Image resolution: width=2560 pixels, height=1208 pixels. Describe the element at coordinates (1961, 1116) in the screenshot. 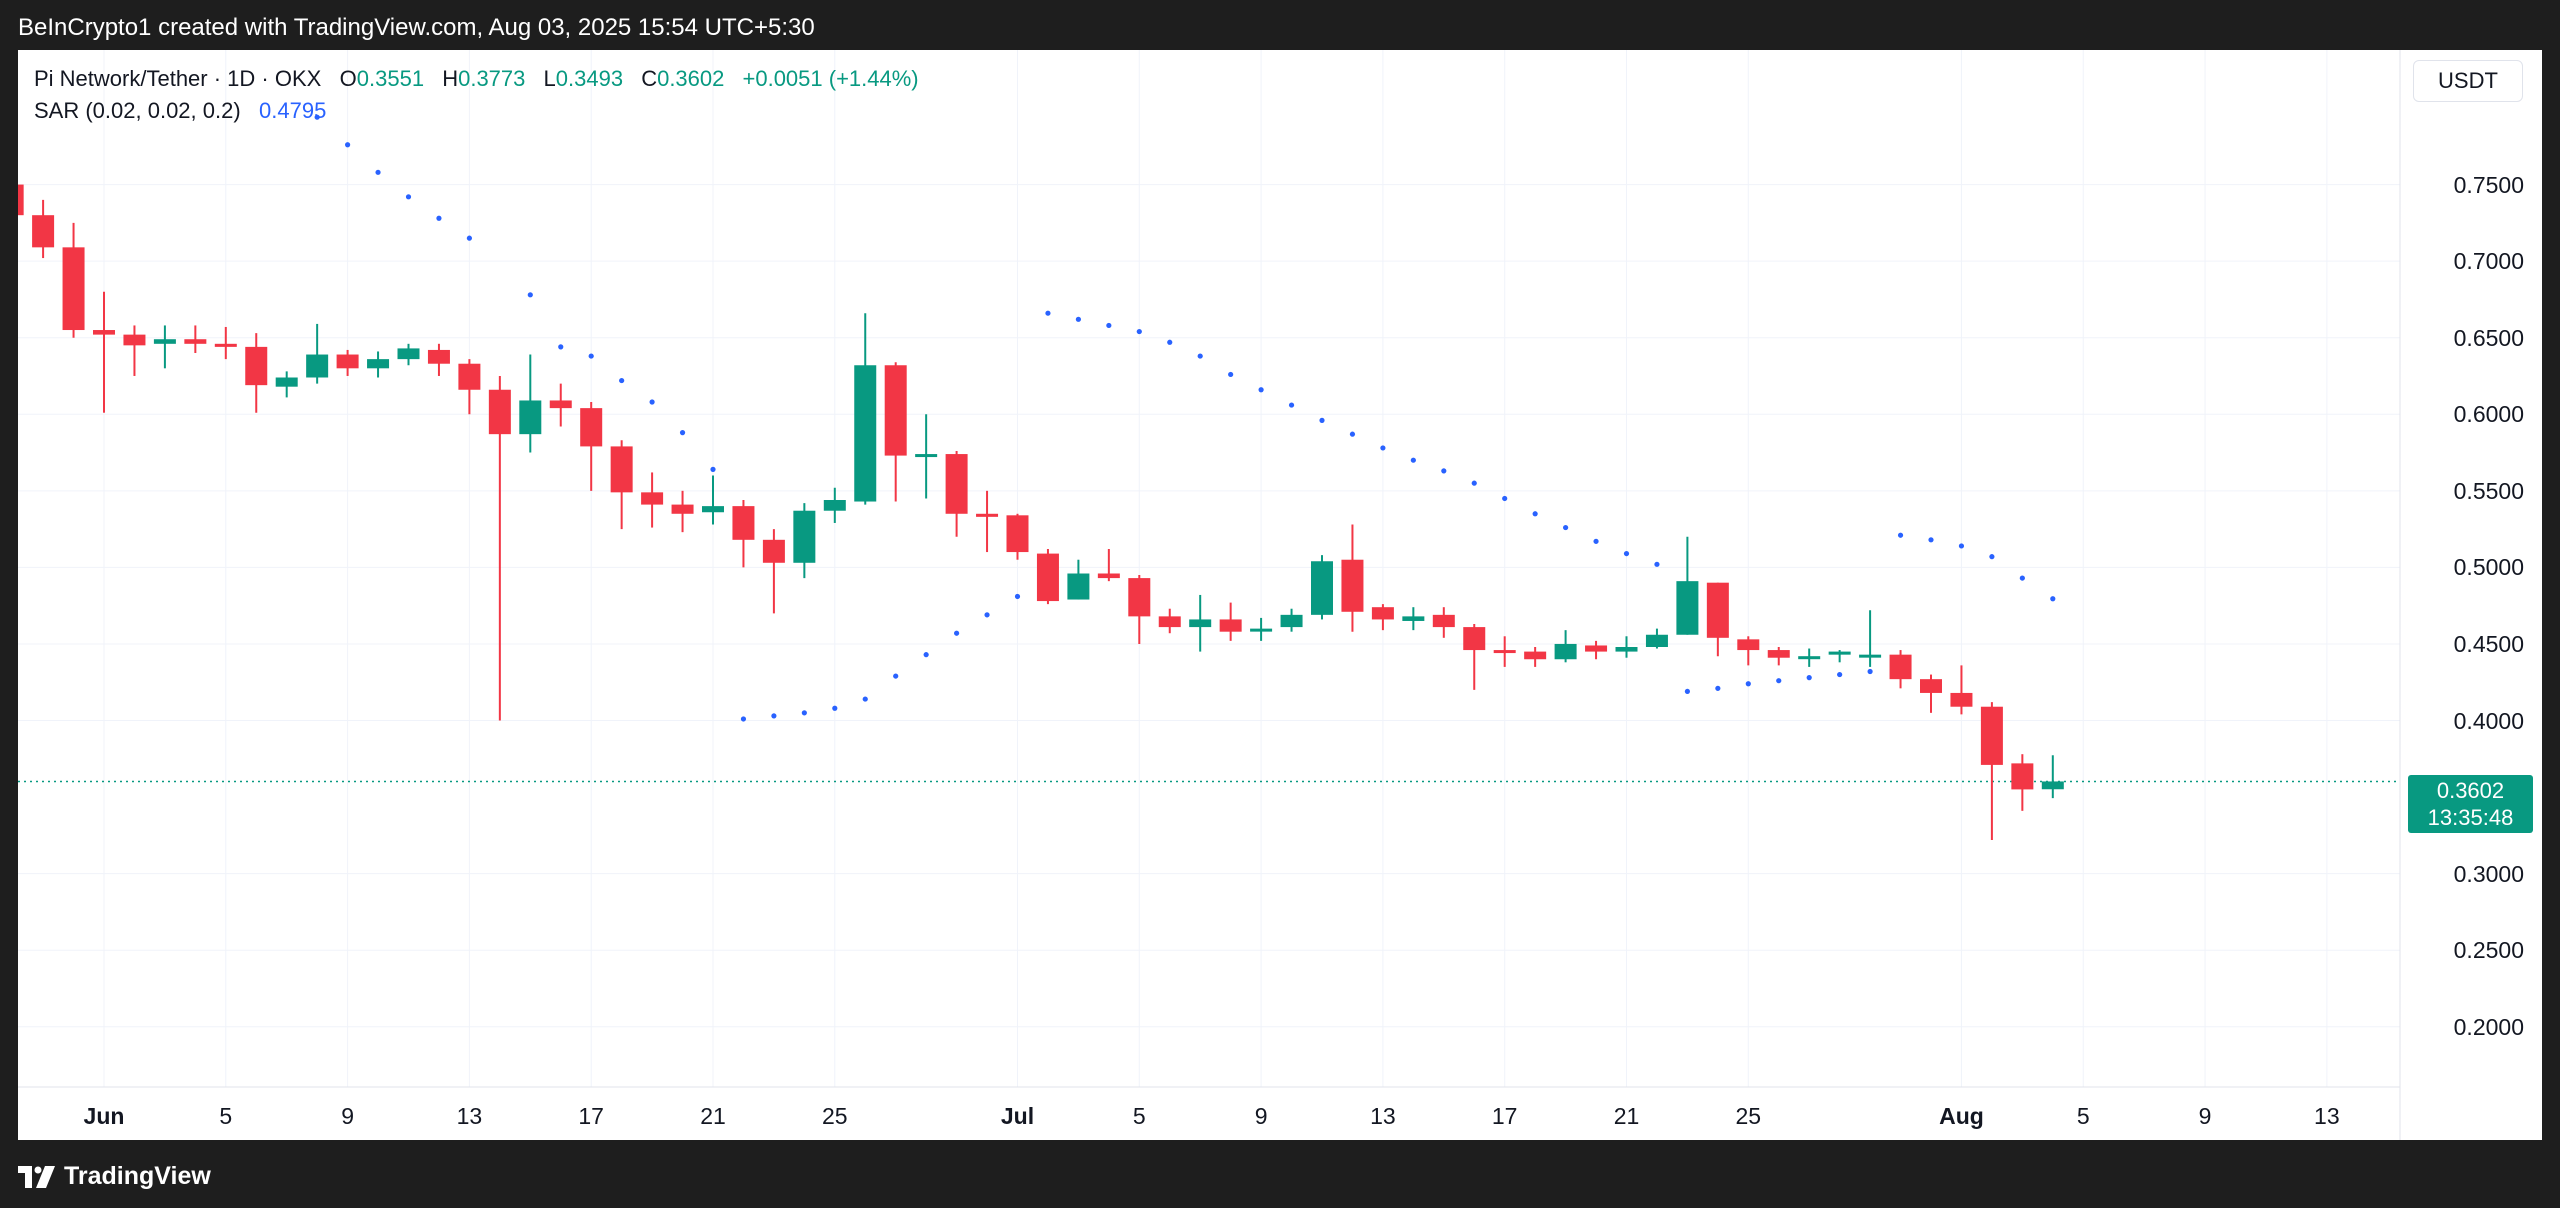

I see `time-tick-label: Aug` at that location.